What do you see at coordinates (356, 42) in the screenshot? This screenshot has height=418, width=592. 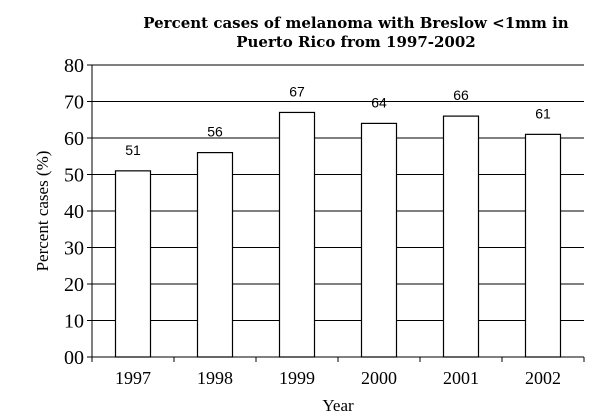 I see `chart-title-line-2: Puerto Rico from 1997-2002` at bounding box center [356, 42].